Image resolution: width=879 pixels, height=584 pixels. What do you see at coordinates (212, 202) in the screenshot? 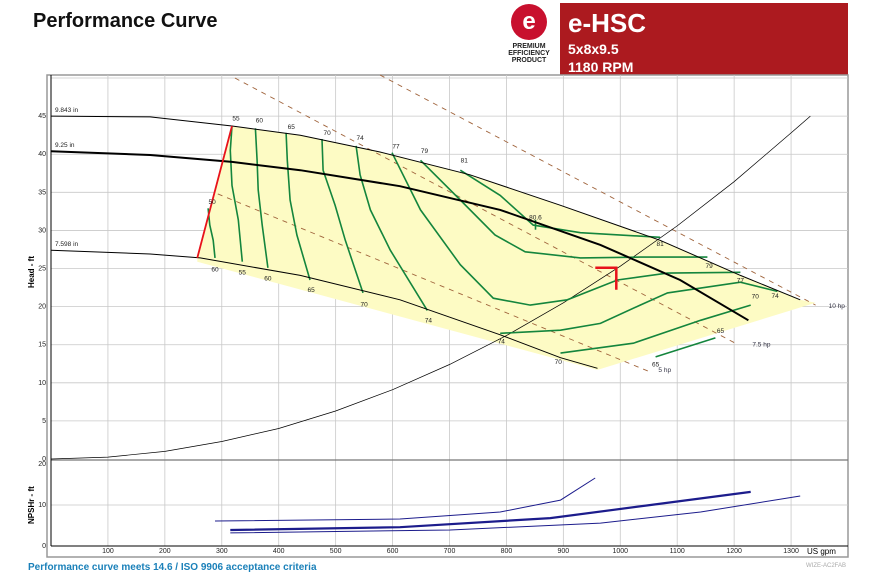
I see `efficiency-label: 50` at bounding box center [212, 202].